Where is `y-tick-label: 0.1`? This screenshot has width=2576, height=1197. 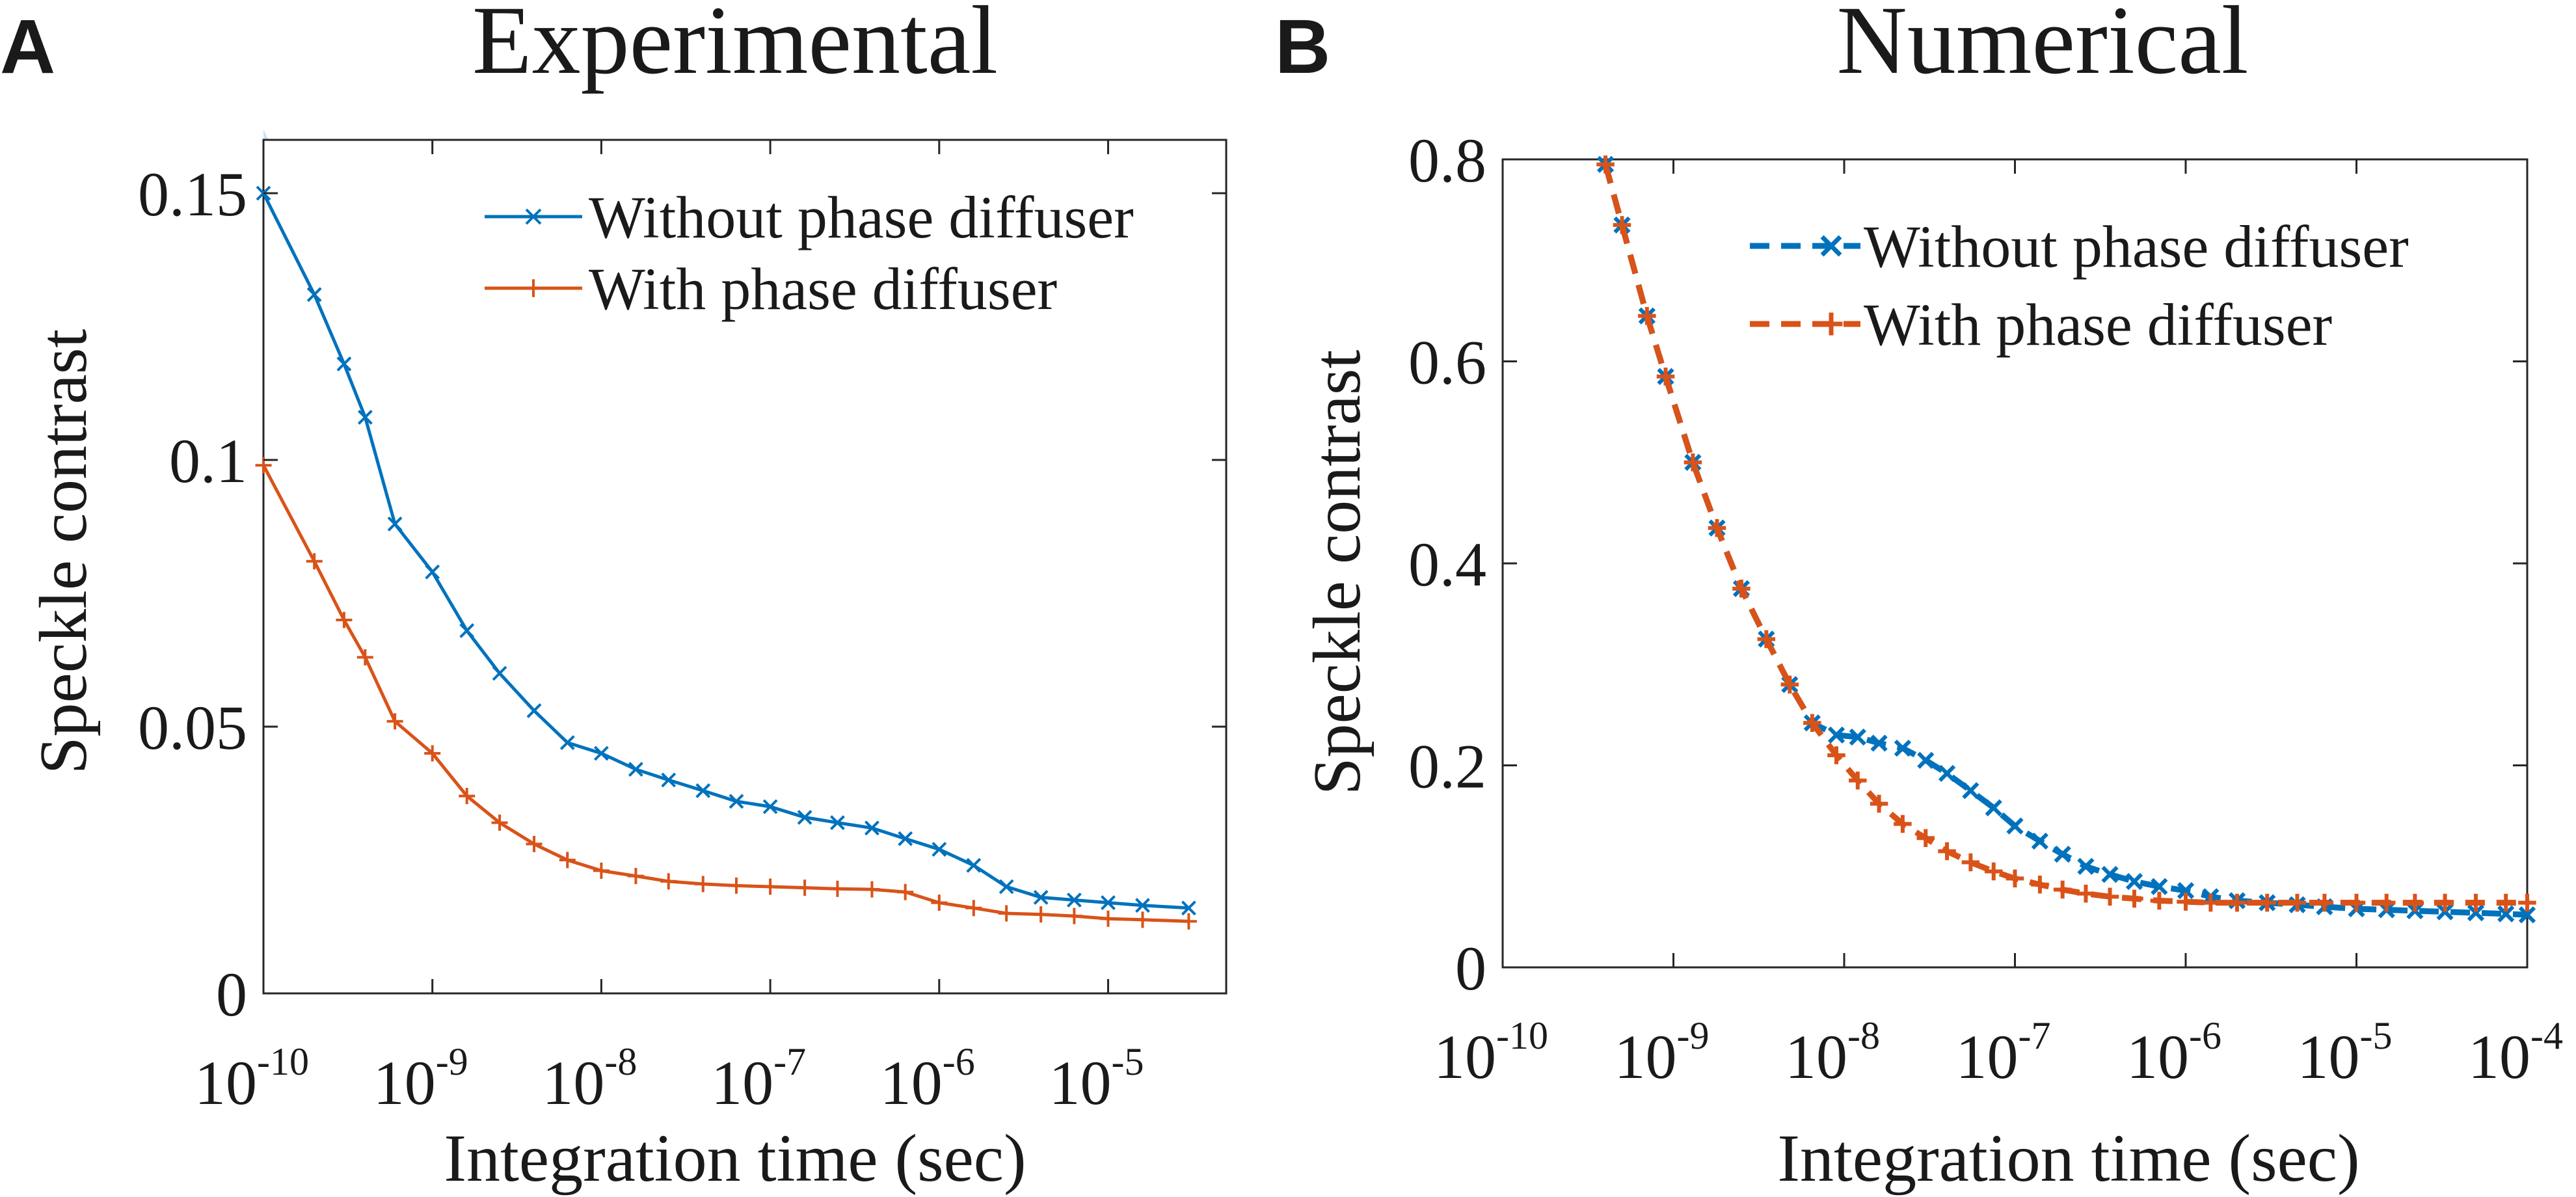
y-tick-label: 0.1 is located at coordinates (208, 461).